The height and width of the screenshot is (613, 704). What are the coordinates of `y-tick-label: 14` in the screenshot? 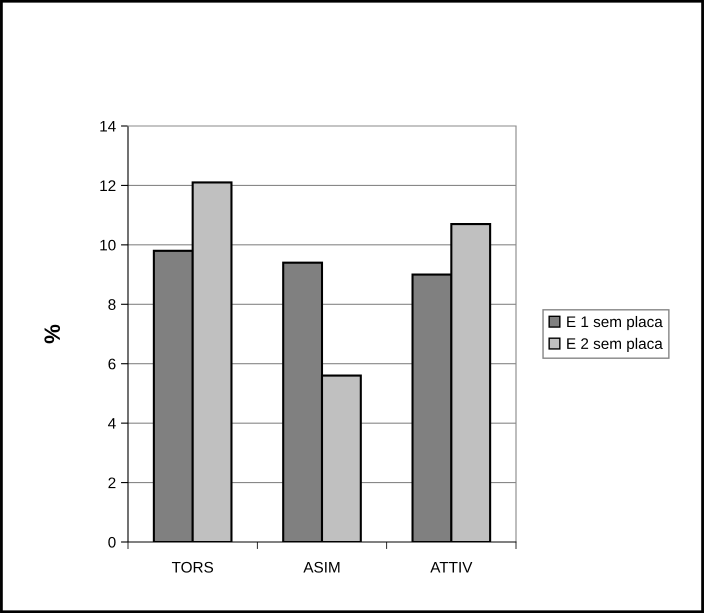 It's located at (108, 126).